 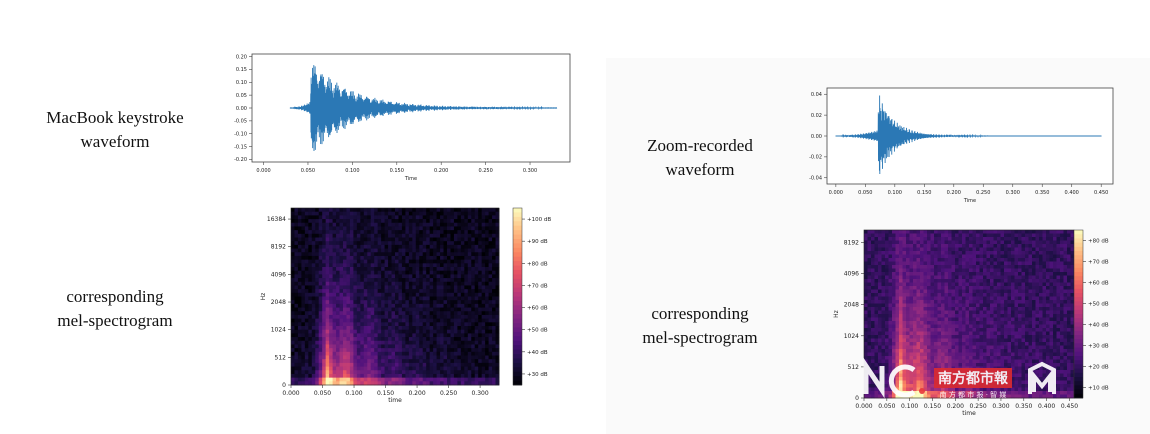 What do you see at coordinates (895, 193) in the screenshot?
I see `x-tick-label: 0.100` at bounding box center [895, 193].